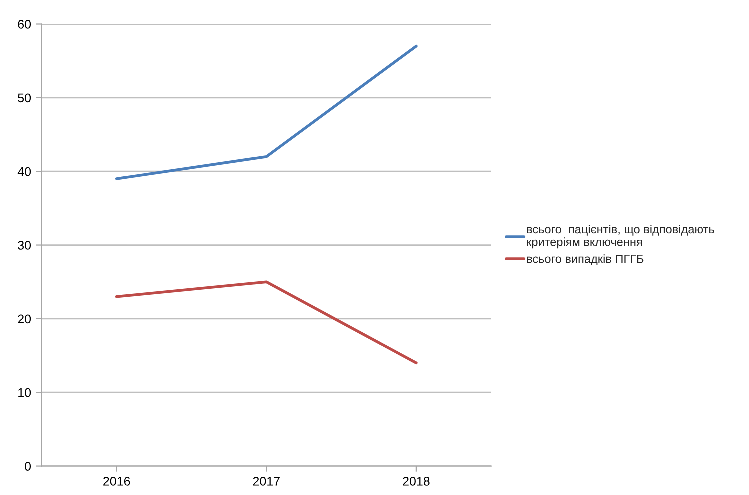  I want to click on y-tick-label: 20, so click(25, 319).